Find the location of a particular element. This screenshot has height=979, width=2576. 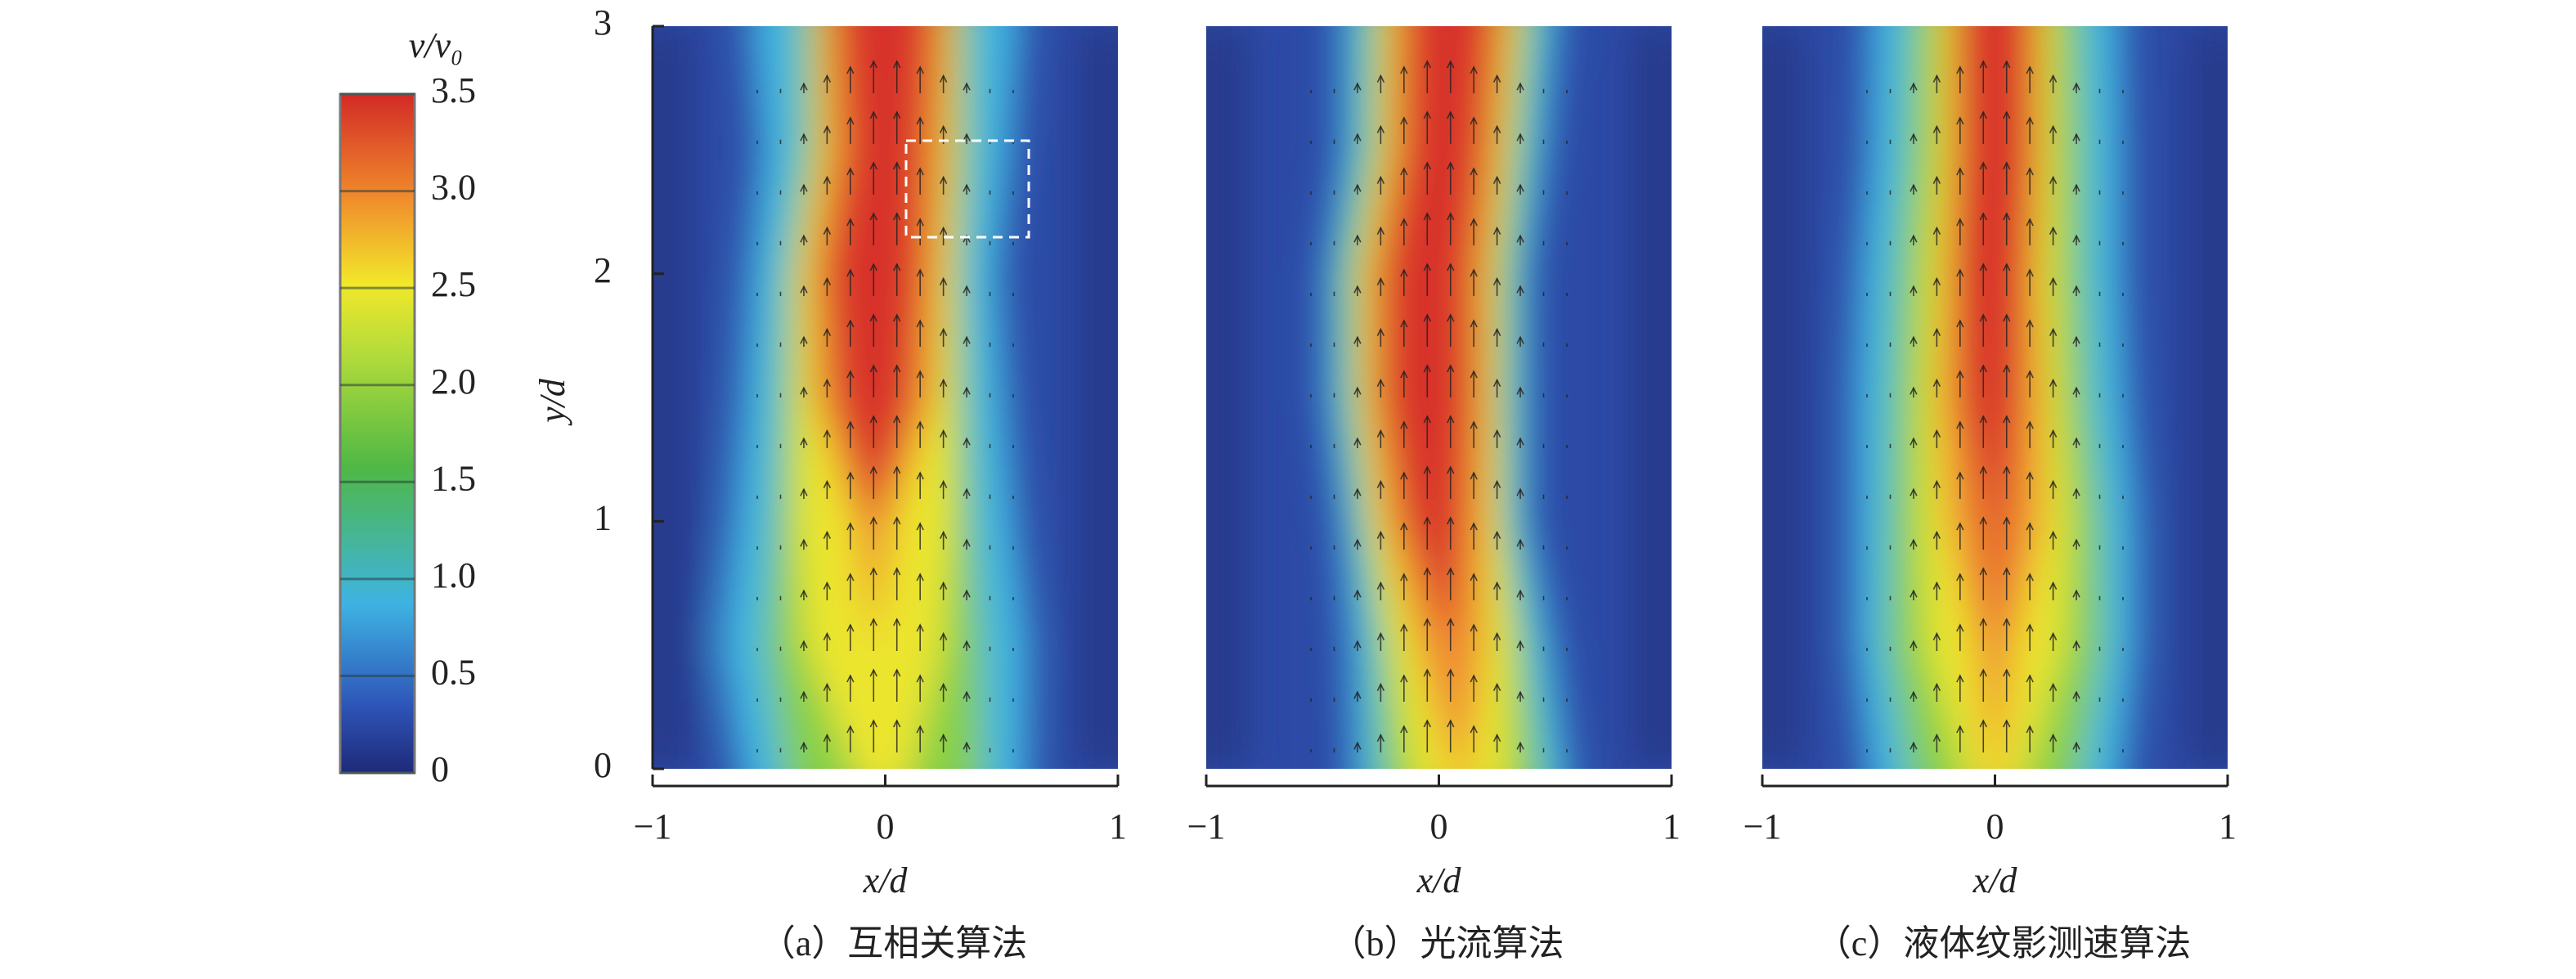

x-tick-label: 1 is located at coordinates (1118, 826).